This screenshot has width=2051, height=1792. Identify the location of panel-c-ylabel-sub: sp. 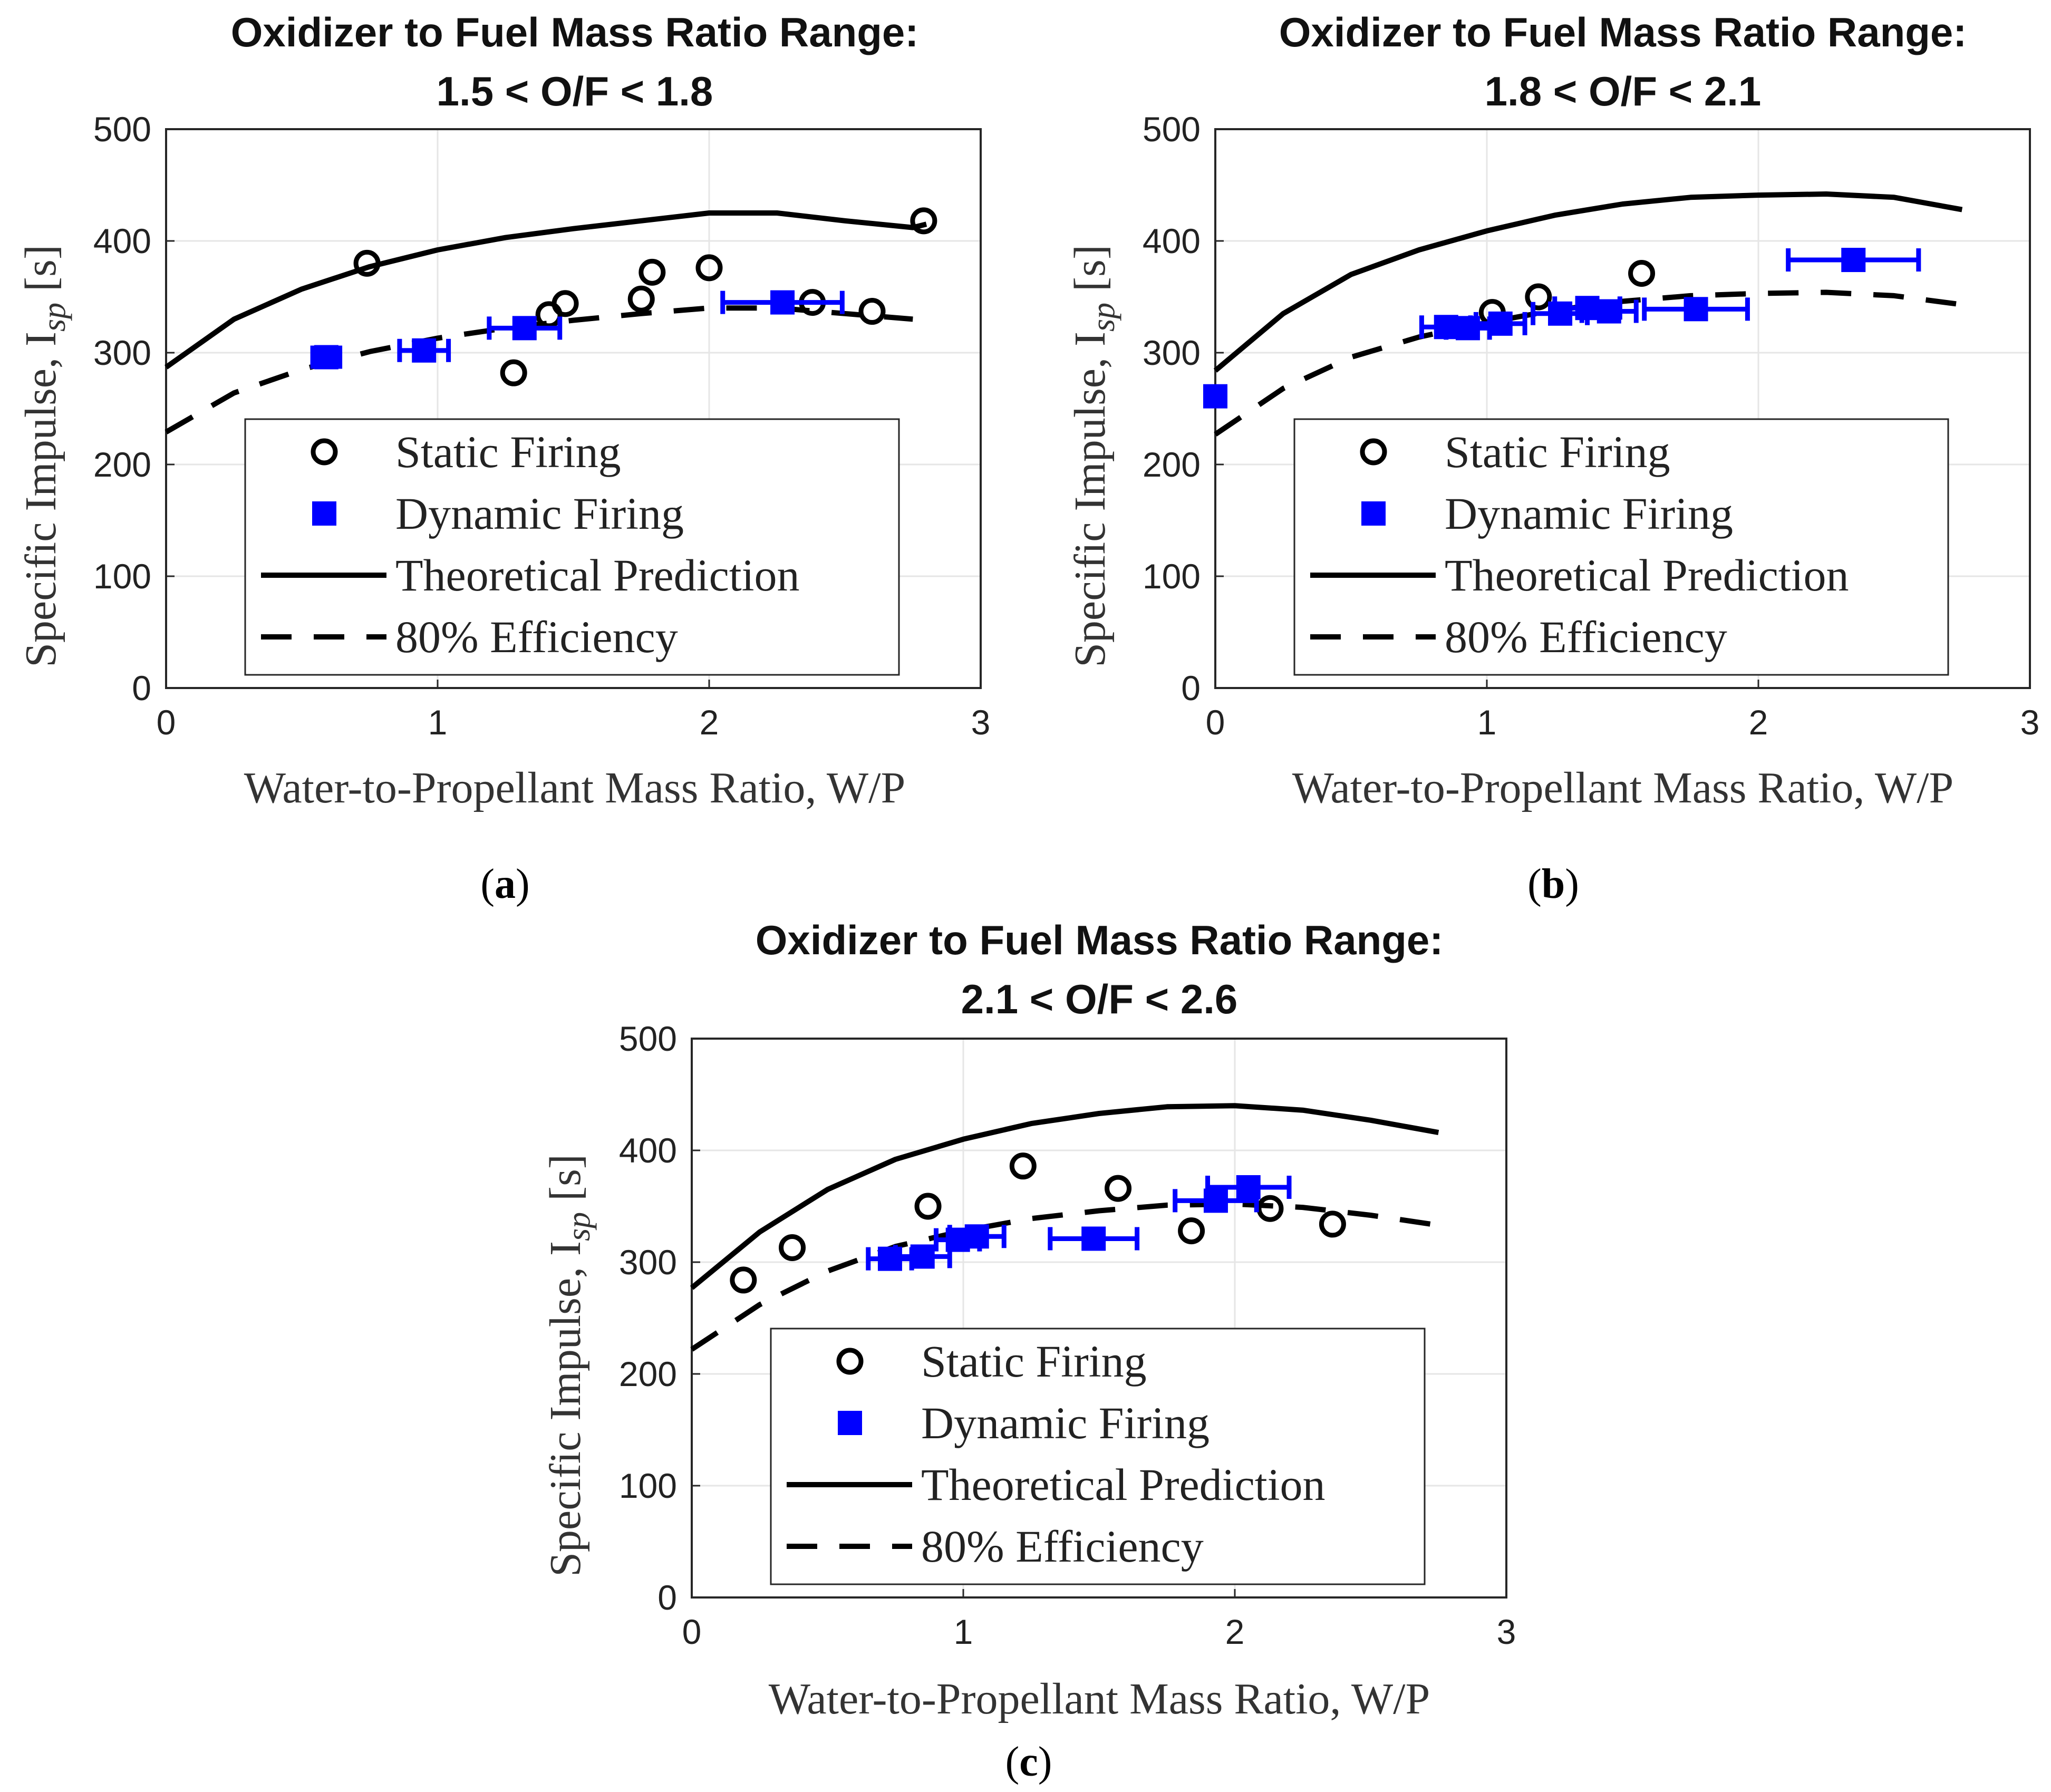
(579, 1226).